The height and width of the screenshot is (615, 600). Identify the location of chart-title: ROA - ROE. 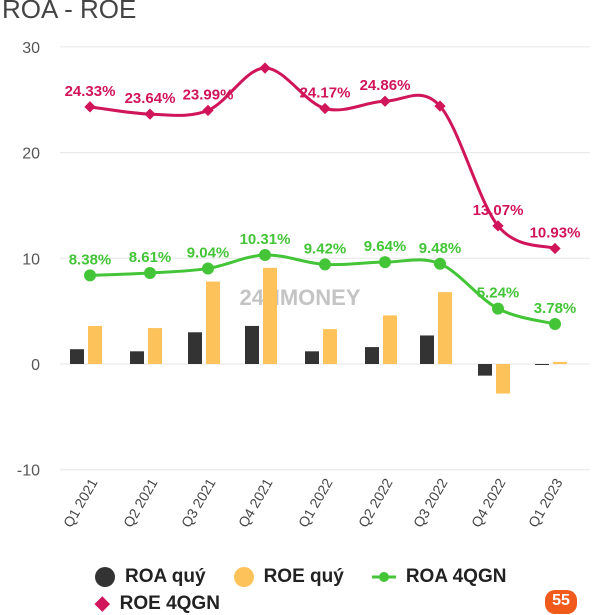
(69, 12).